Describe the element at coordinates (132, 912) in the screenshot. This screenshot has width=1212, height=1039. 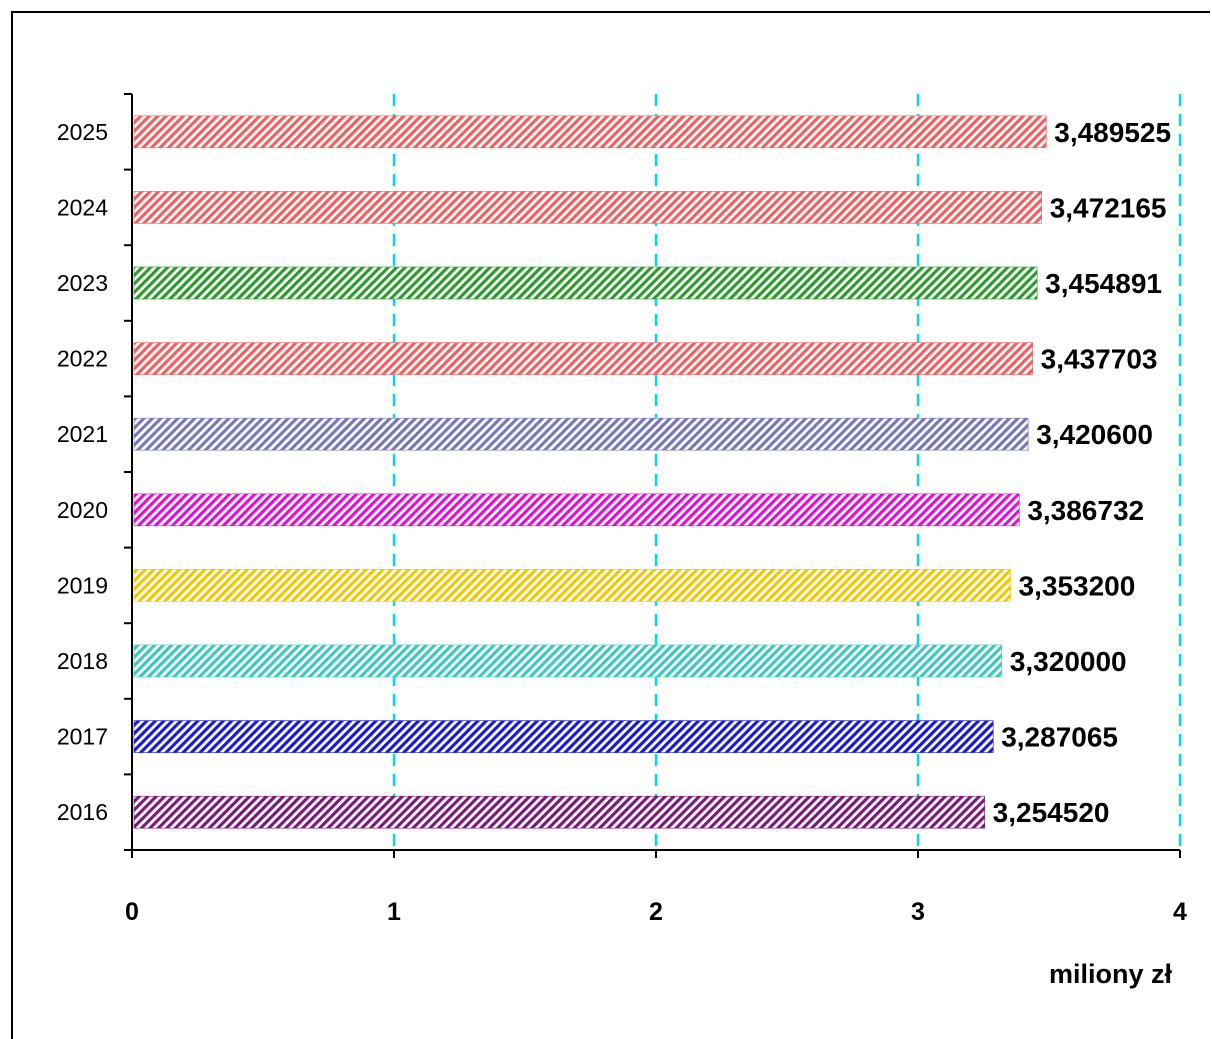
I see `x-tick-label-0: 0` at that location.